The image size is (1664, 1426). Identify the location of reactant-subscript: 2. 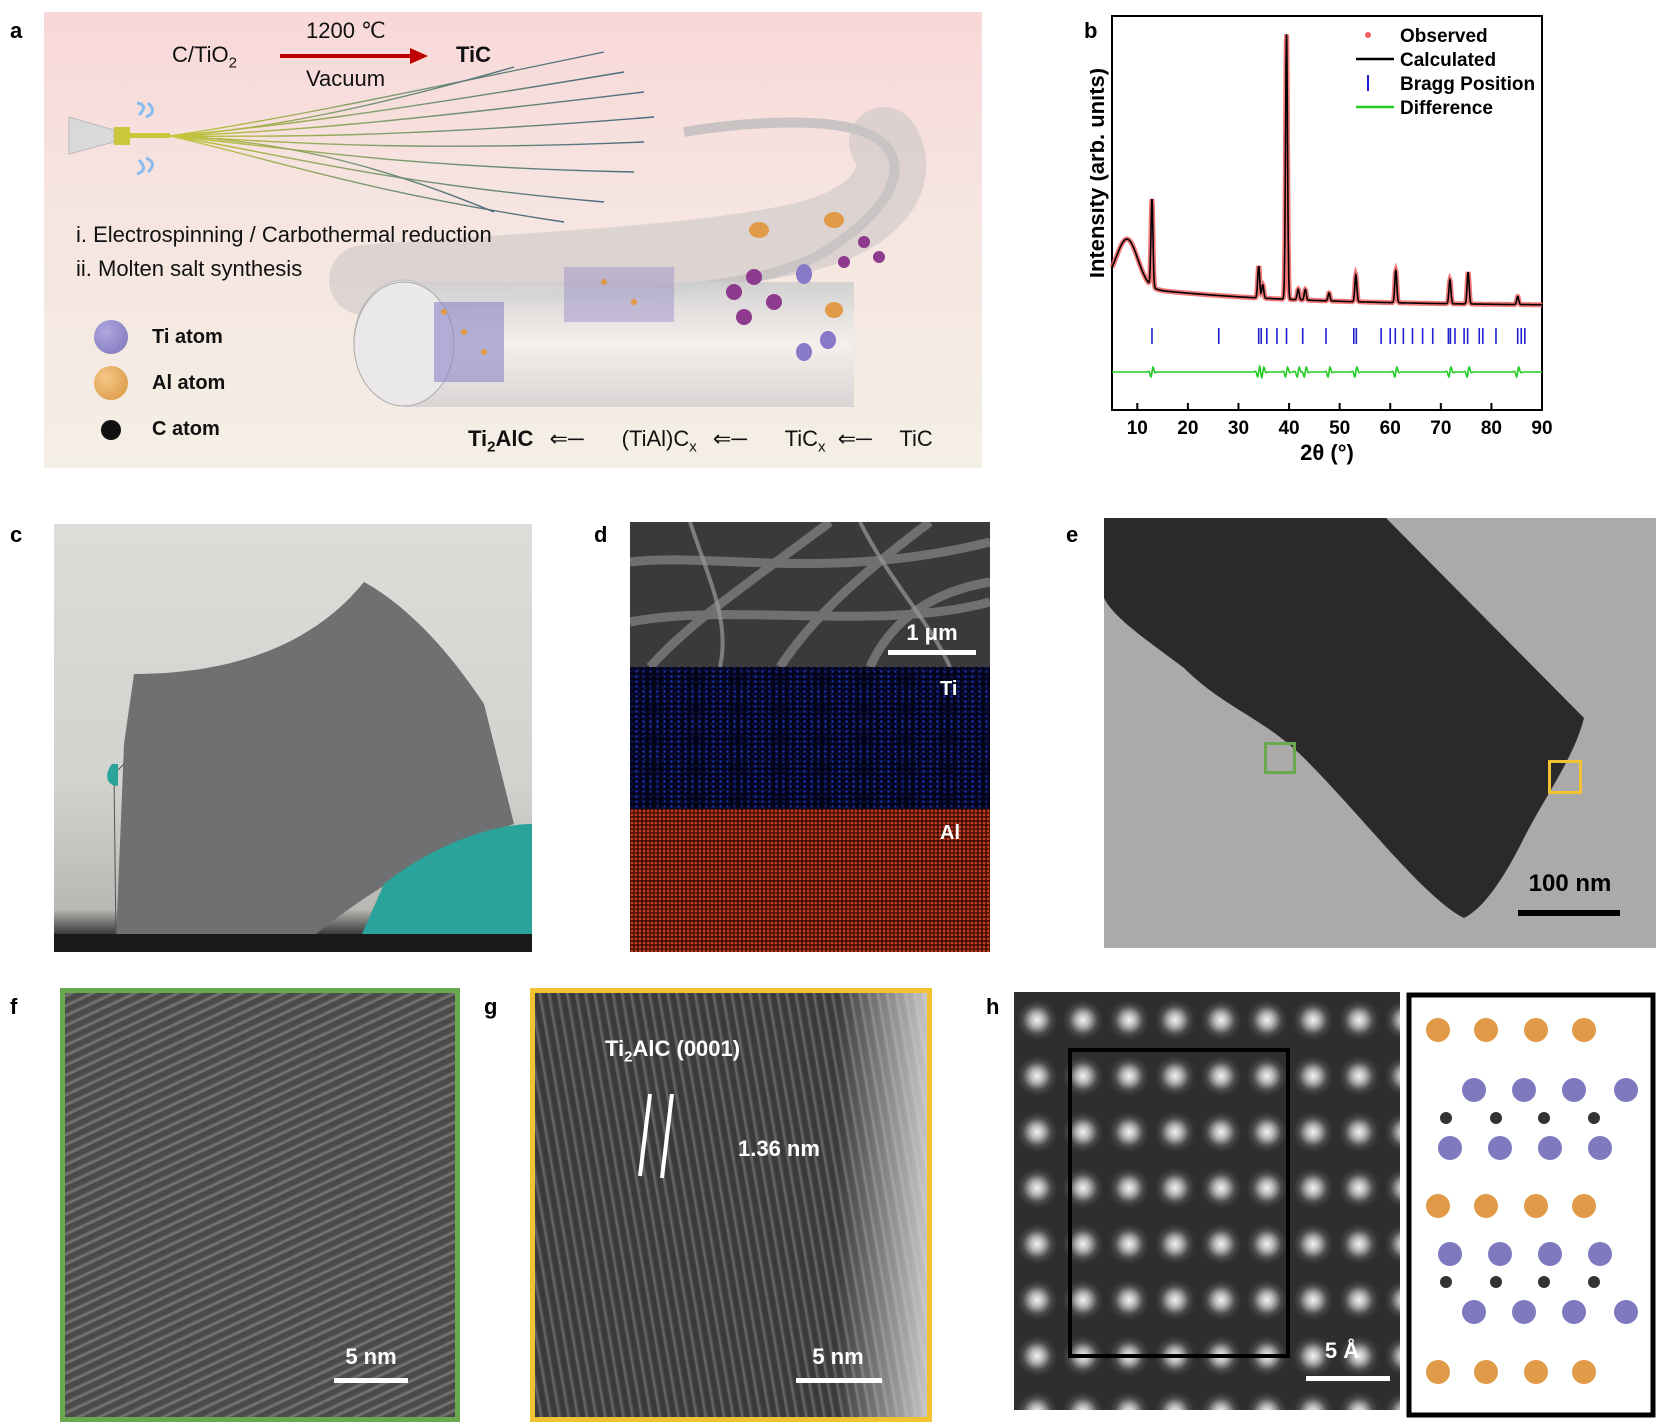
(232, 63).